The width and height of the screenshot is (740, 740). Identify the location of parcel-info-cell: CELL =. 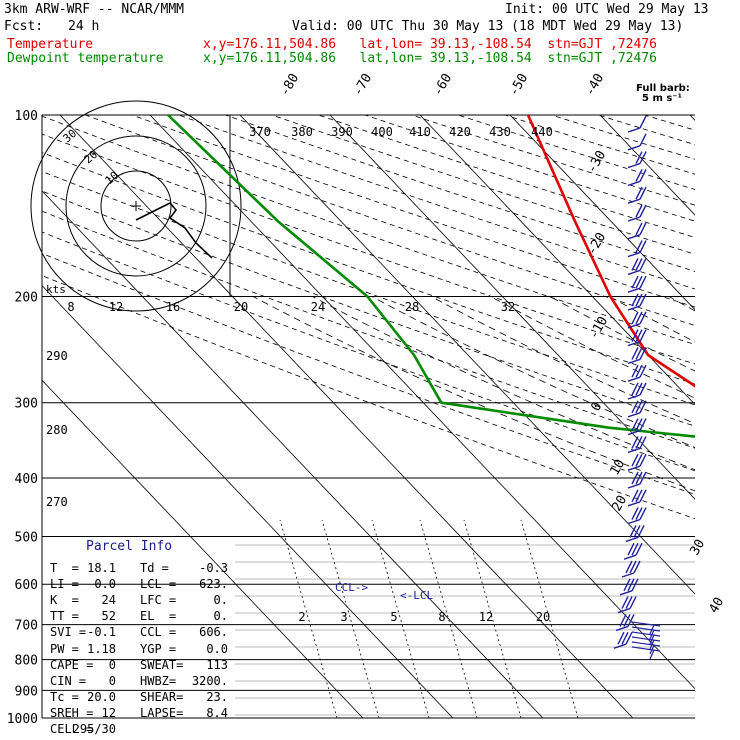
(72, 729).